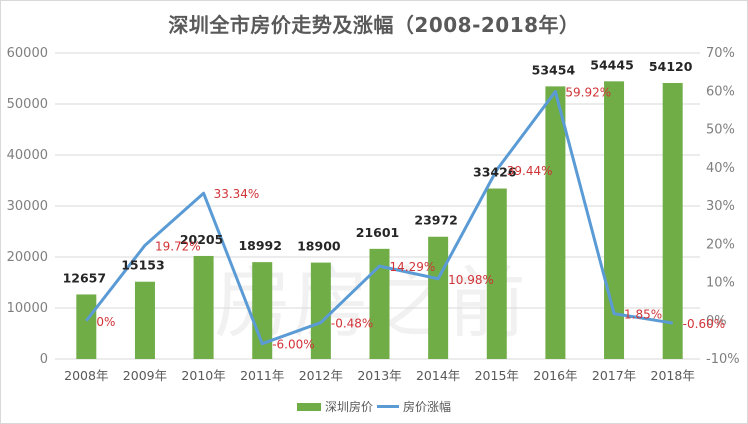  Describe the element at coordinates (673, 375) in the screenshot. I see `x-tick: 2018年` at that location.